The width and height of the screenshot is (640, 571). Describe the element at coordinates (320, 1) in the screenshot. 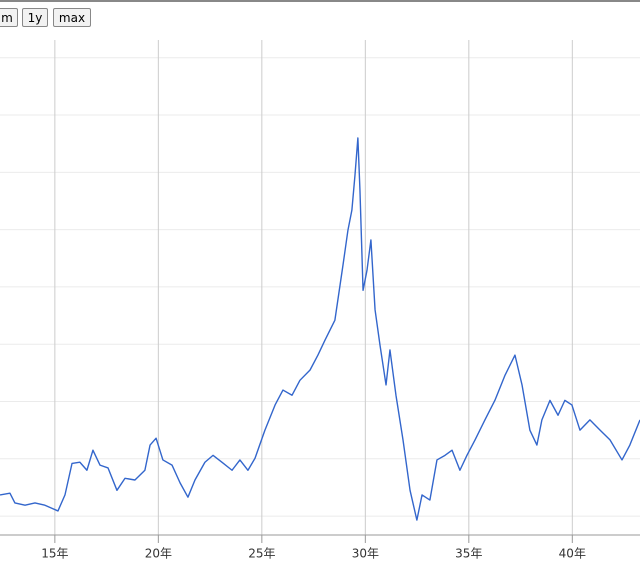

I see `top-border` at that location.